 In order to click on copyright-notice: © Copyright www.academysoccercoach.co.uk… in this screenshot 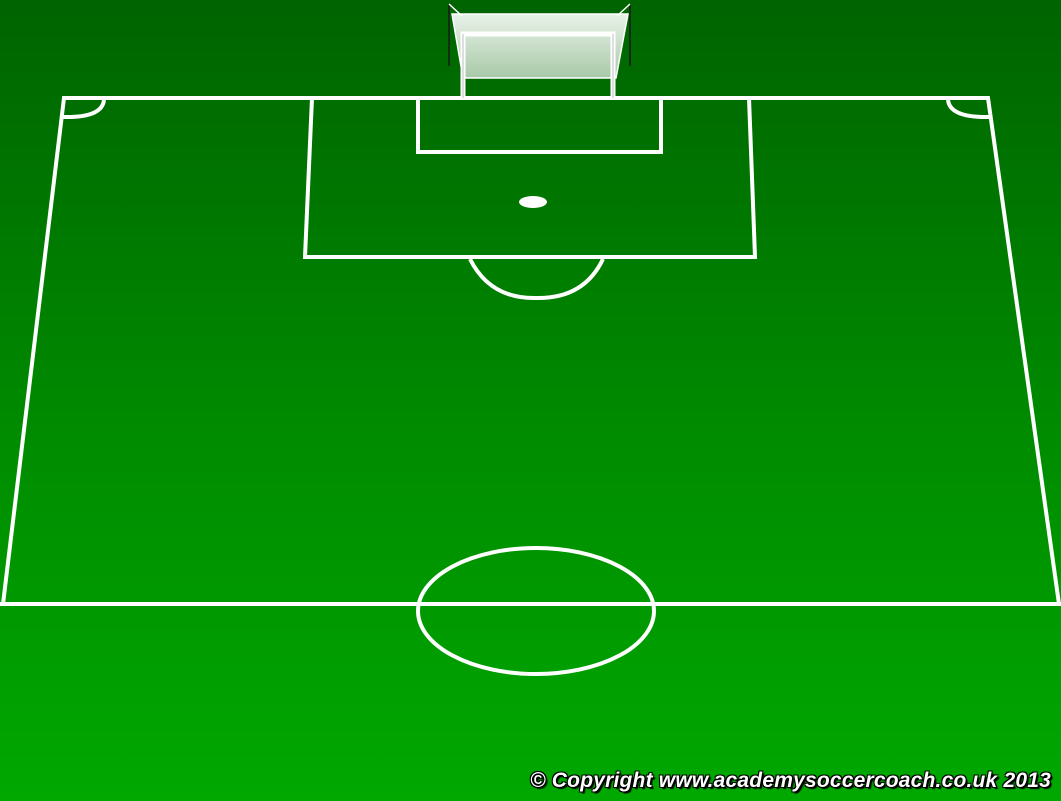, I will do `click(790, 780)`.